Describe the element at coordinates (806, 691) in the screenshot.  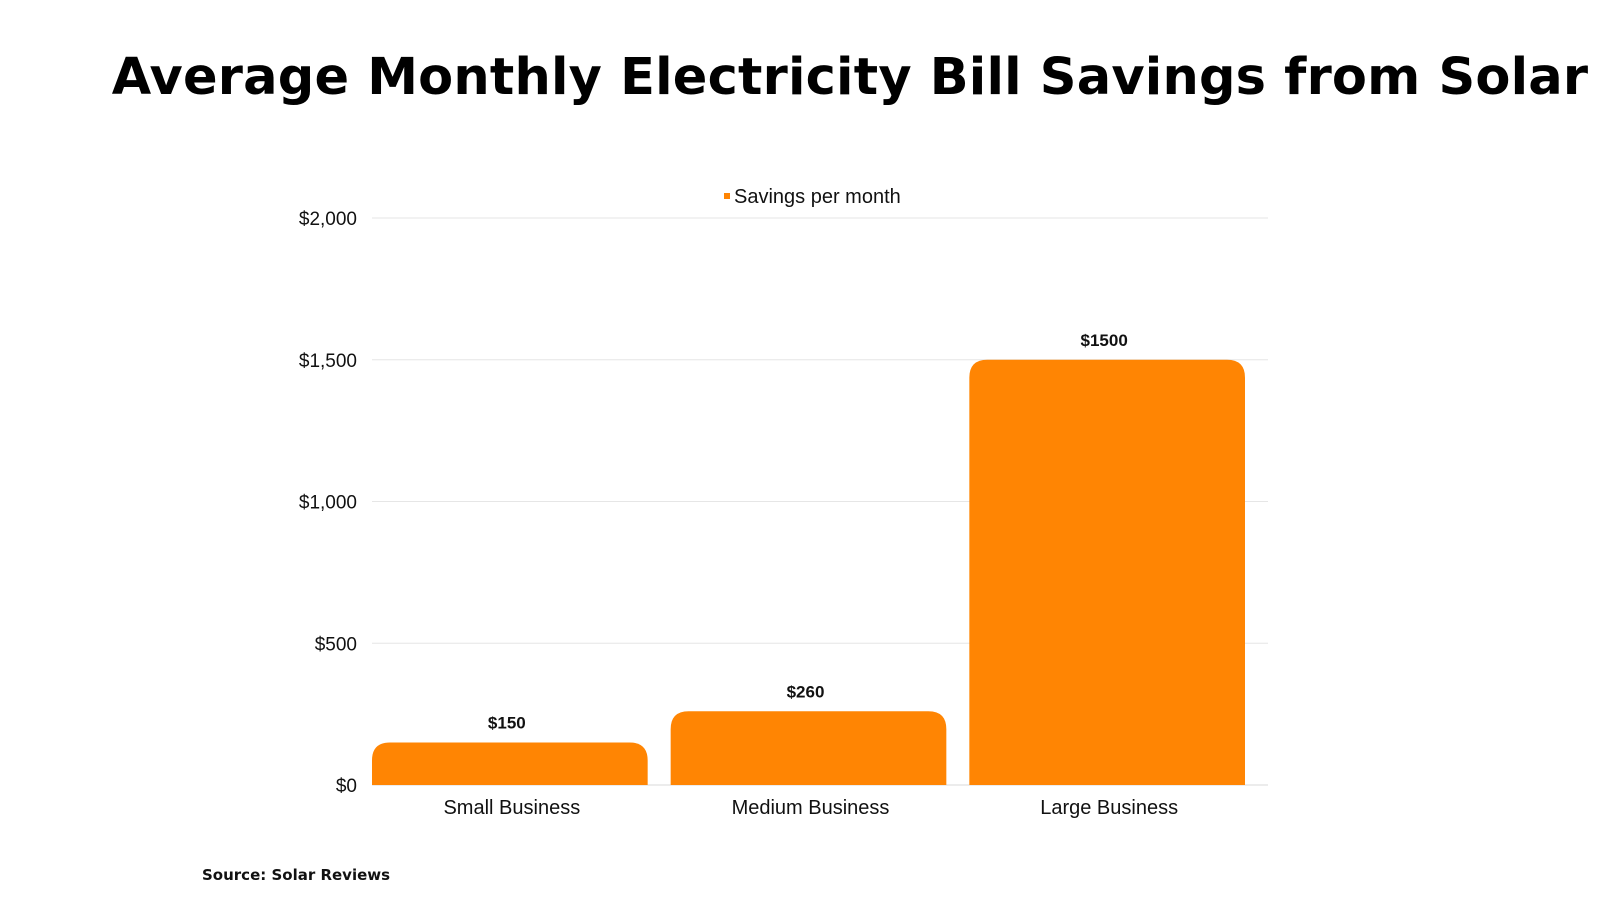
I see `data-label: $260` at that location.